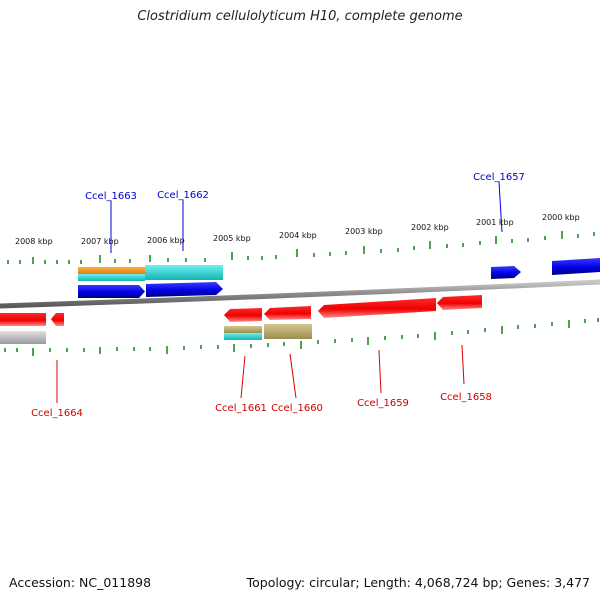  Describe the element at coordinates (301, 247) in the screenshot. I see `forward-scale-ticks` at that location.